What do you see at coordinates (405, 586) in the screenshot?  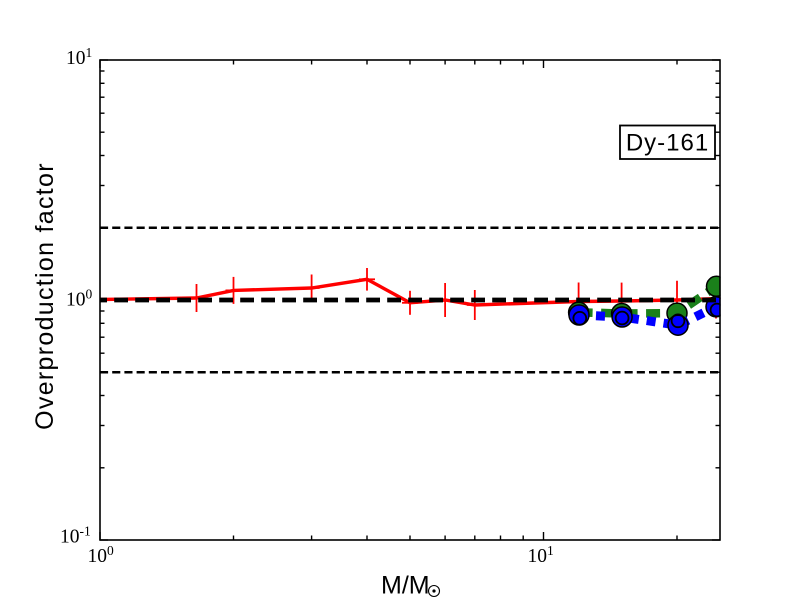 I see `svg-text: M/M` at bounding box center [405, 586].